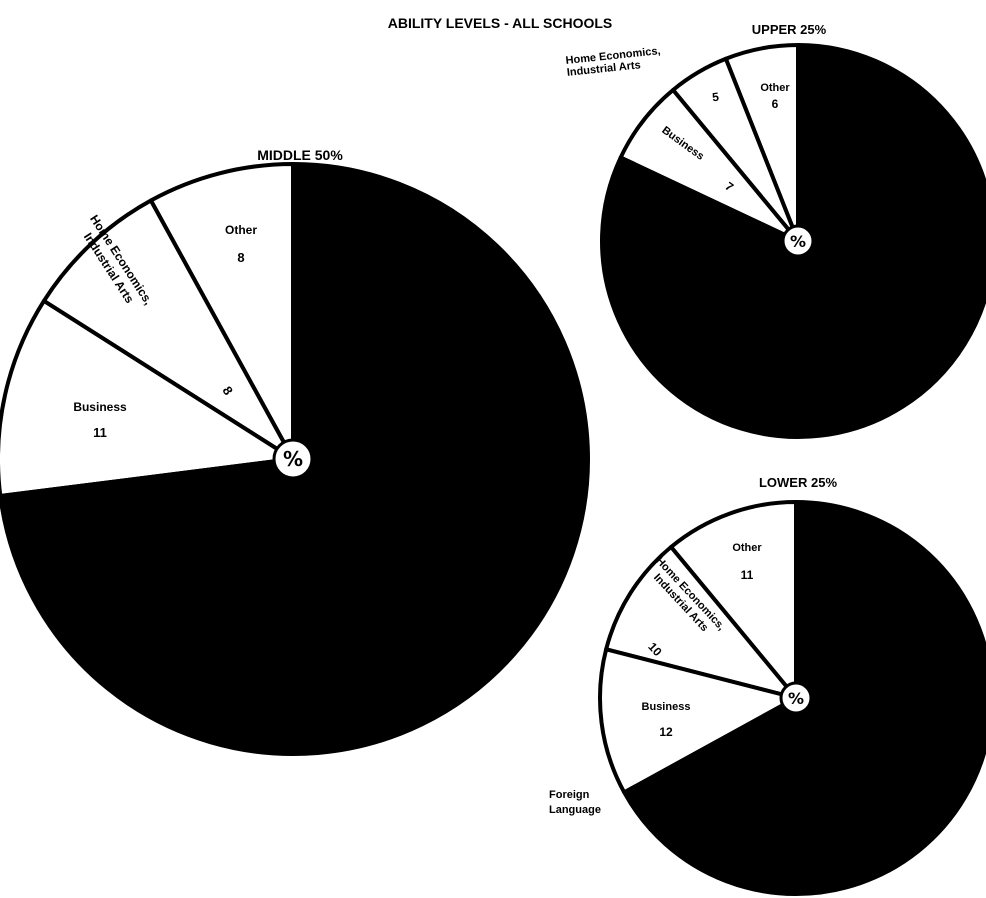 The width and height of the screenshot is (986, 898). Describe the element at coordinates (716, 97) in the screenshot. I see `slice-value: 5` at that location.